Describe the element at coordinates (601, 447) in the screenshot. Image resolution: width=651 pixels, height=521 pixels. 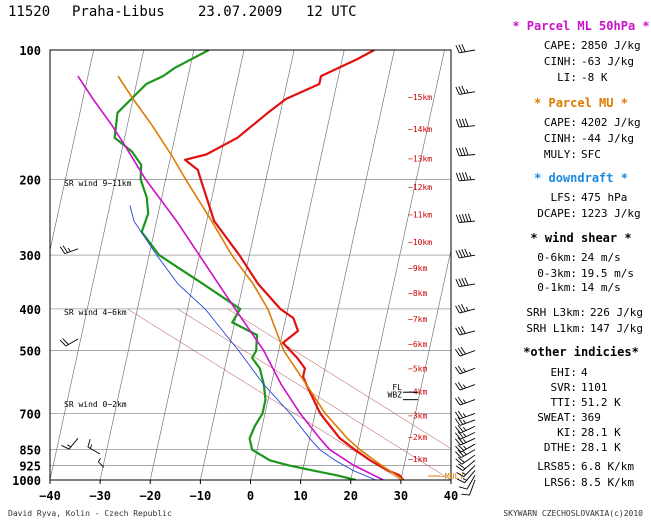
I see `dthe-value: 28.1 K` at that location.